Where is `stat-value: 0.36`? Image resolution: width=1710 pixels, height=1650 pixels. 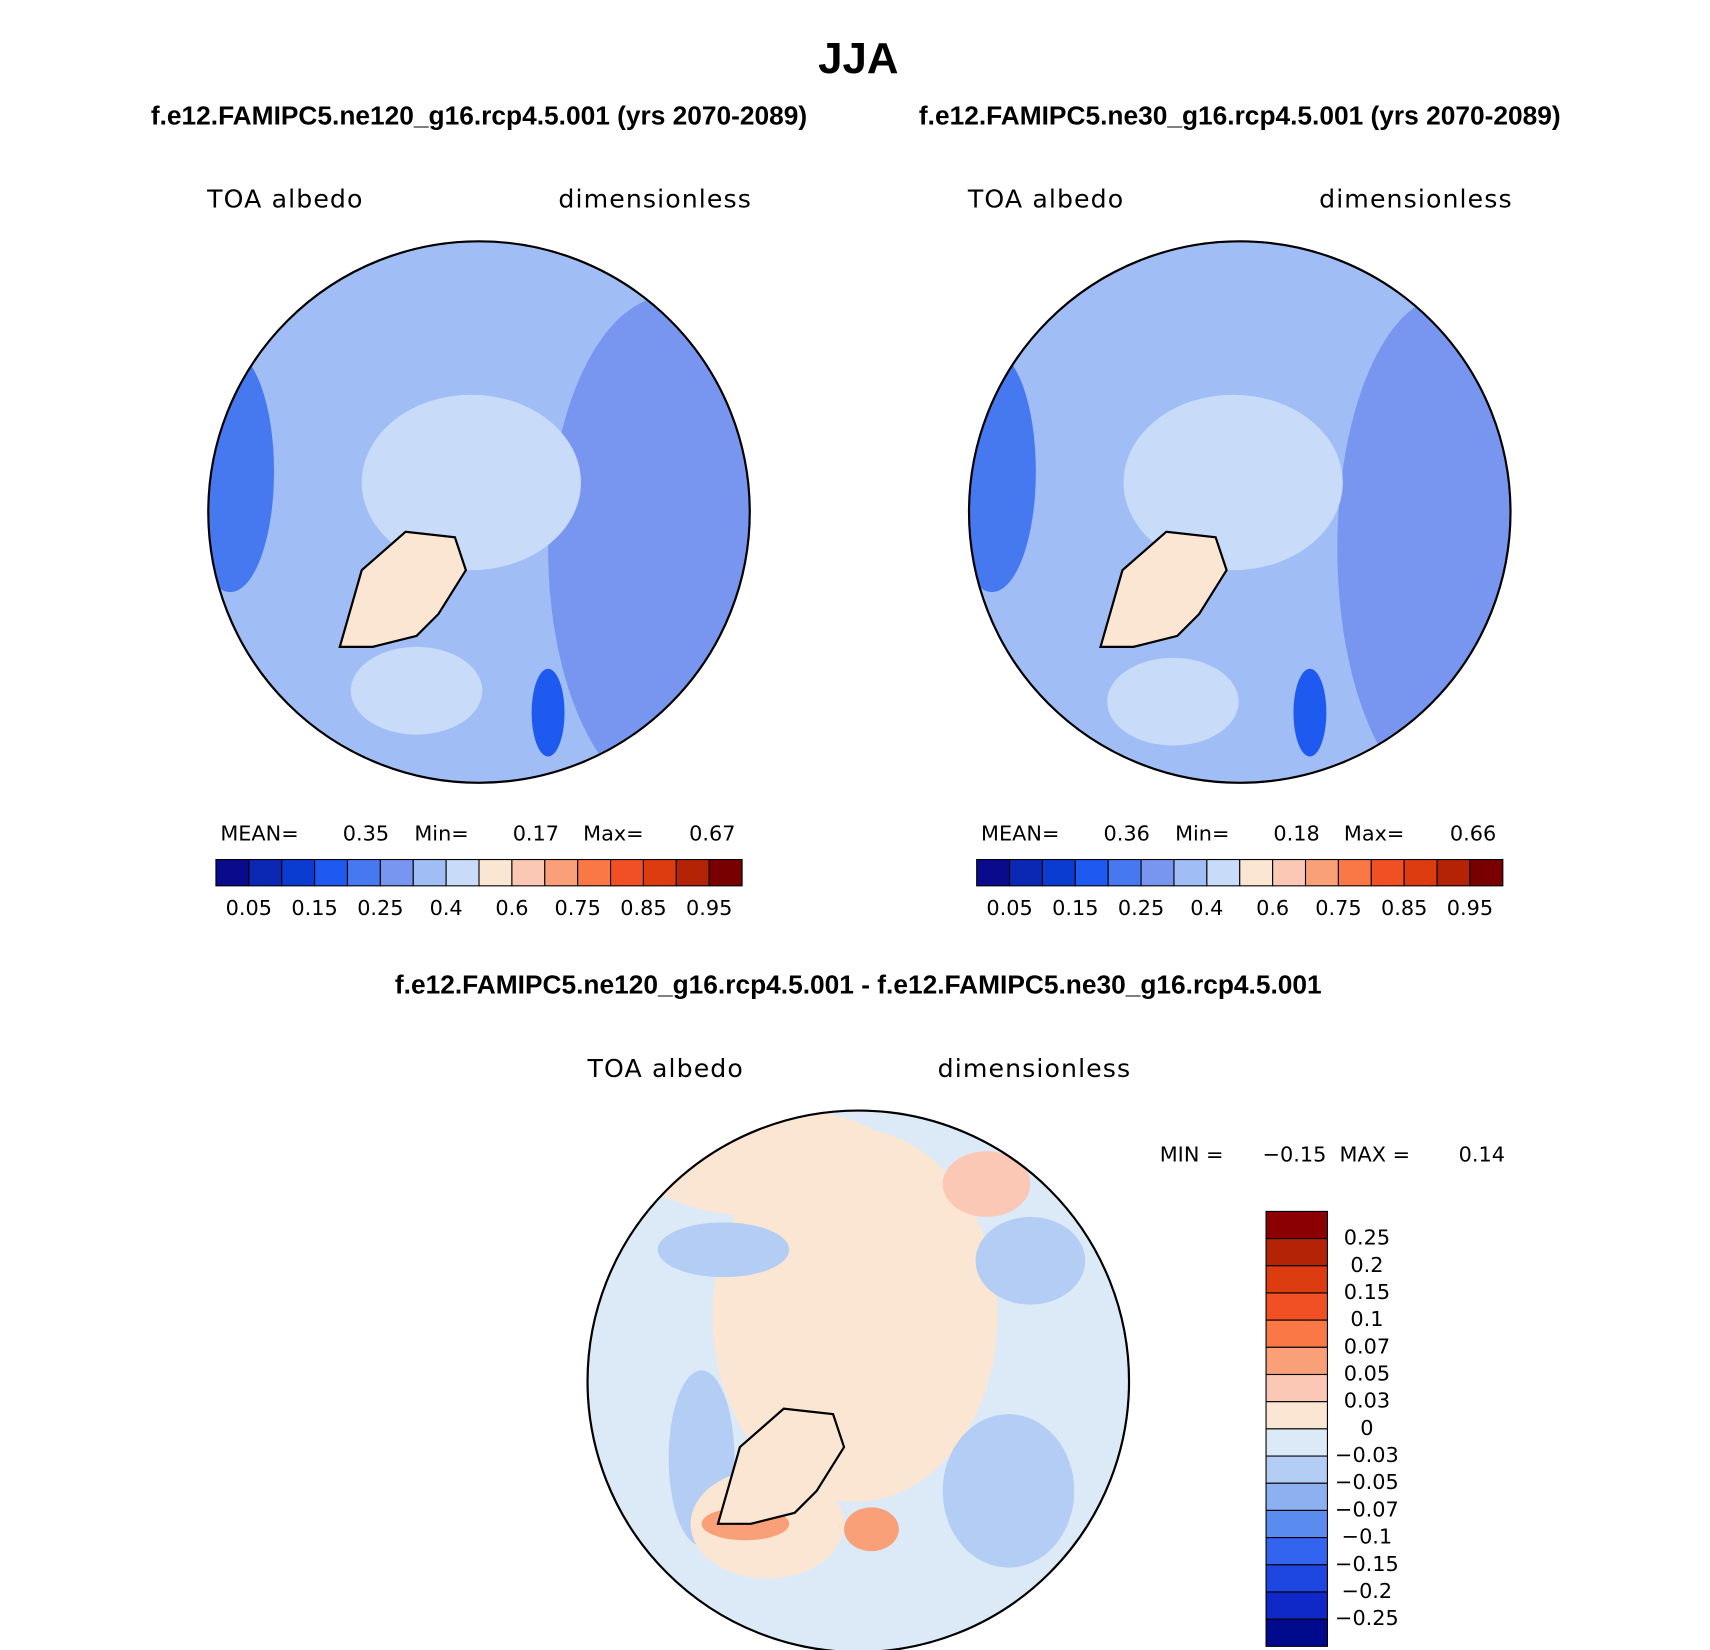 stat-value: 0.36 is located at coordinates (1127, 833).